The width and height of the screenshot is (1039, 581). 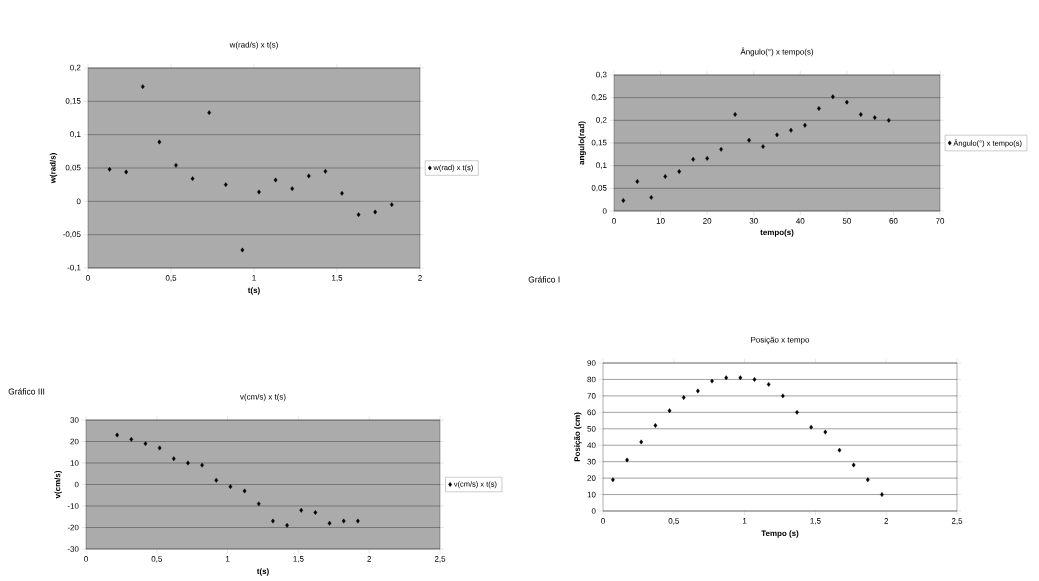 I want to click on text: Gráfico III, so click(x=26, y=391).